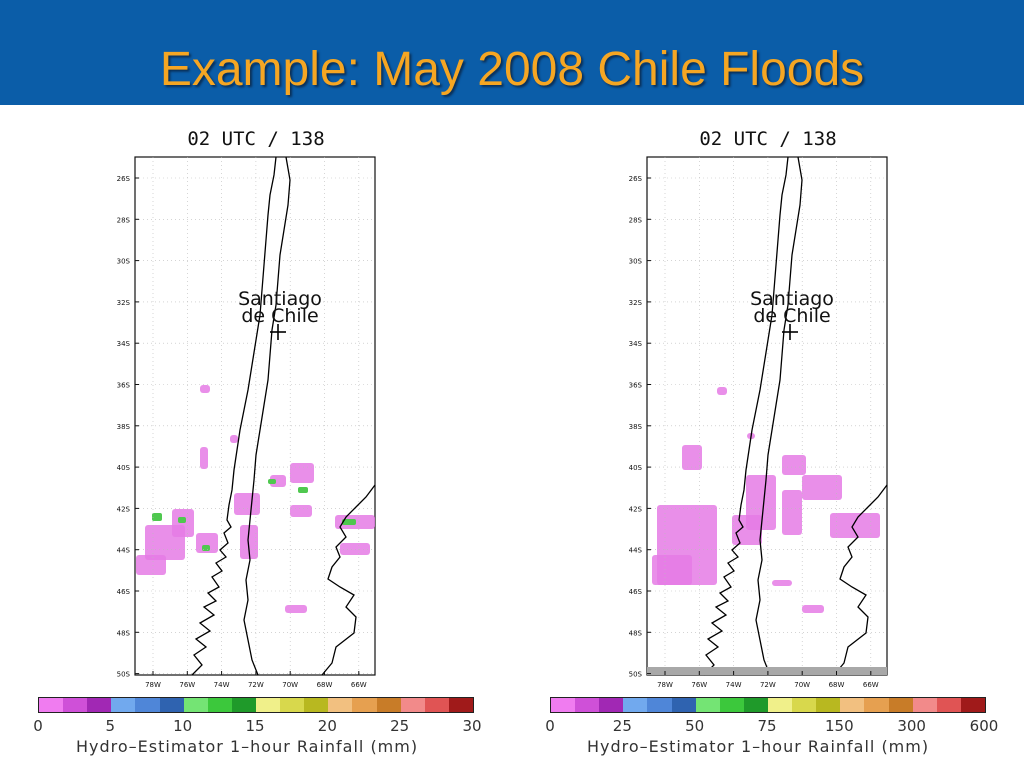 The image size is (1024, 768). Describe the element at coordinates (124, 262) in the screenshot. I see `latitude-label: 30S` at that location.